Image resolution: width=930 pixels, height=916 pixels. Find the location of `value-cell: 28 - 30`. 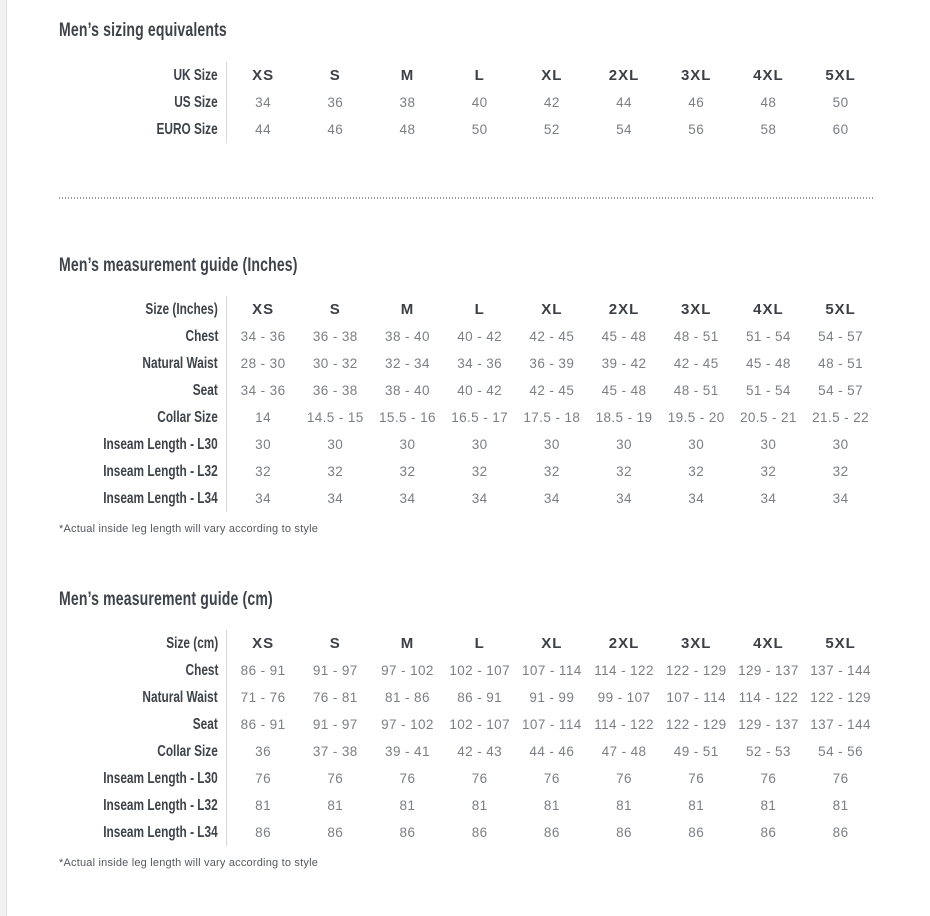

value-cell: 28 - 30 is located at coordinates (263, 363).